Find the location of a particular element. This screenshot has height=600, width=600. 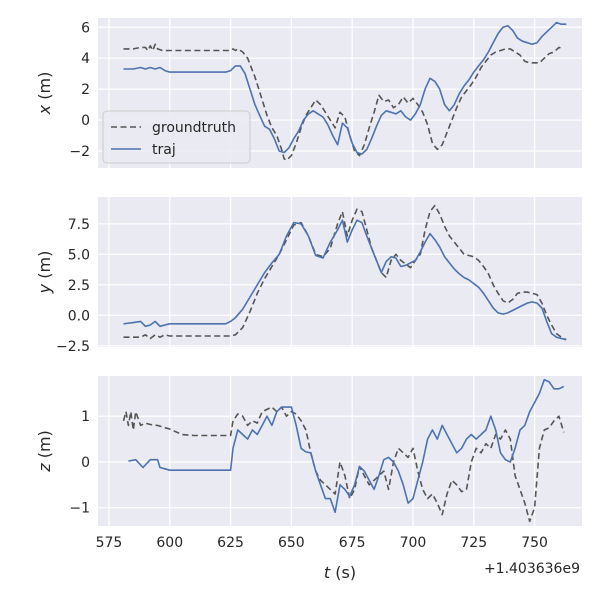

y-axis-label-symbol: z is located at coordinates (44, 468).